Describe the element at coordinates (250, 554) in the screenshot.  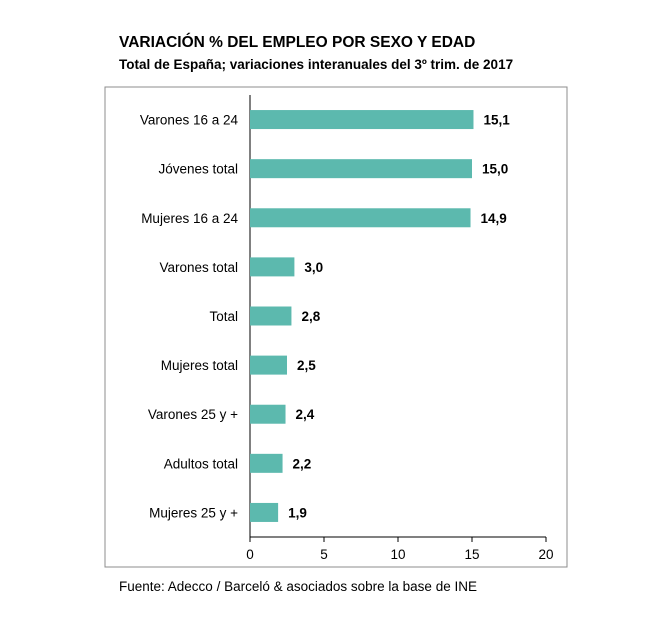
I see `x-tick-label: 0` at that location.